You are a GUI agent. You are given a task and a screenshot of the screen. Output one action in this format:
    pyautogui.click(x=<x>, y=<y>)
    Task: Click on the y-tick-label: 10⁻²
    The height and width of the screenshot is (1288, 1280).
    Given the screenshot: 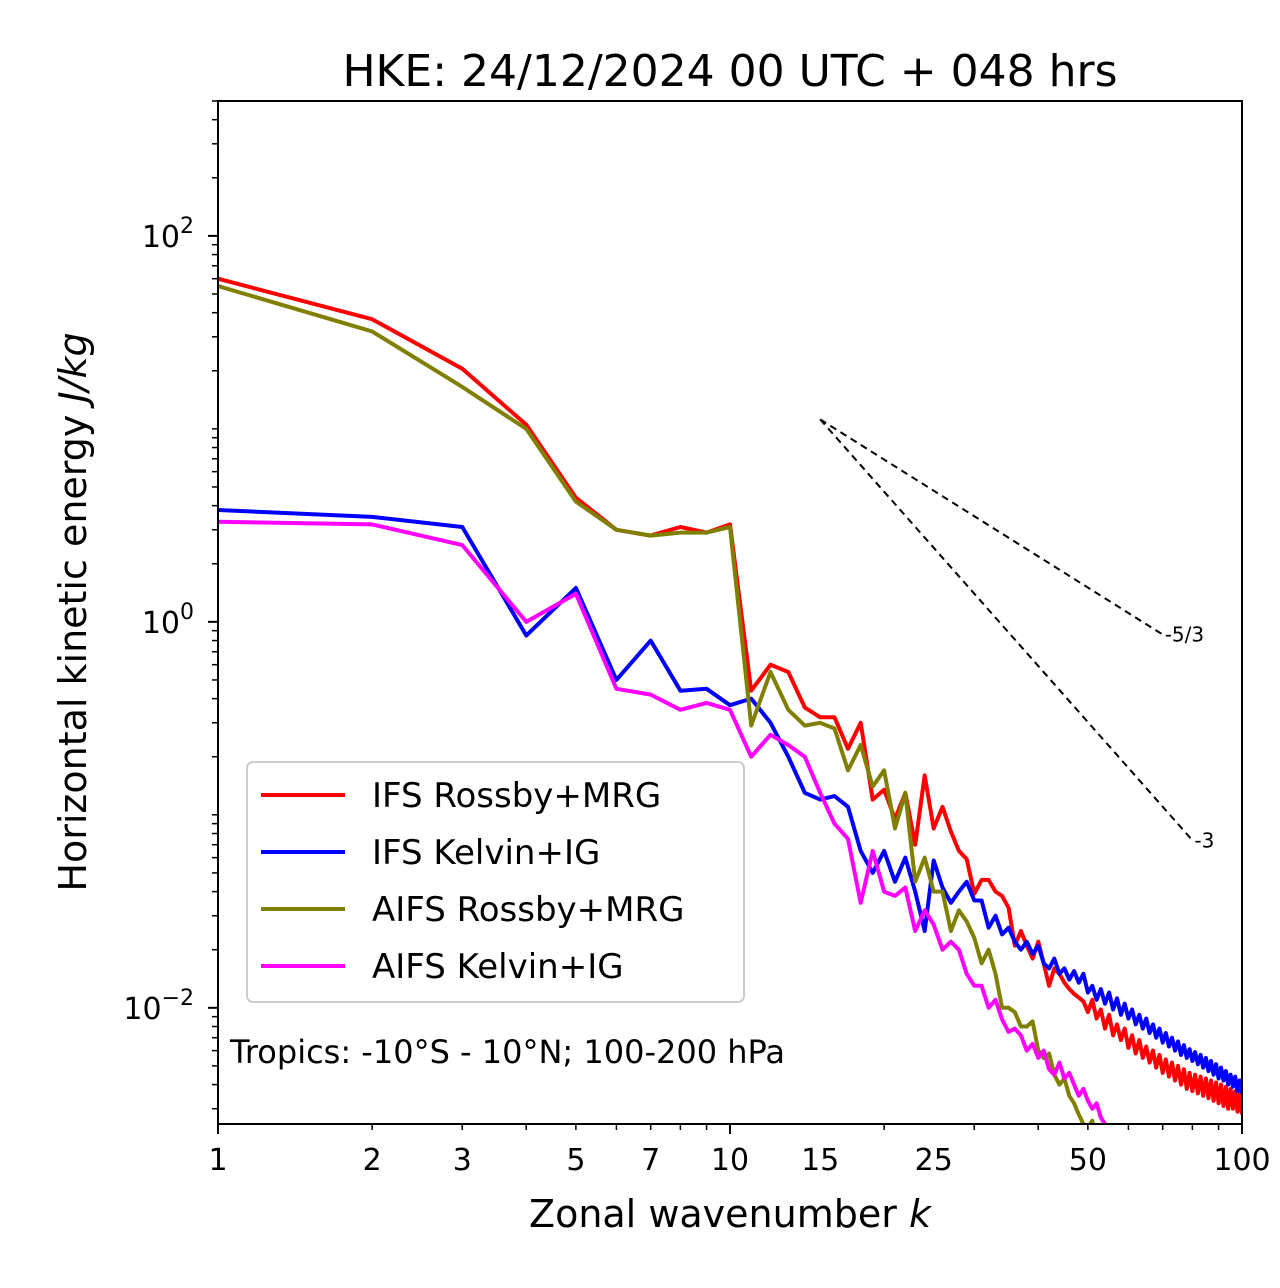 What is the action you would take?
    pyautogui.click(x=158, y=1006)
    